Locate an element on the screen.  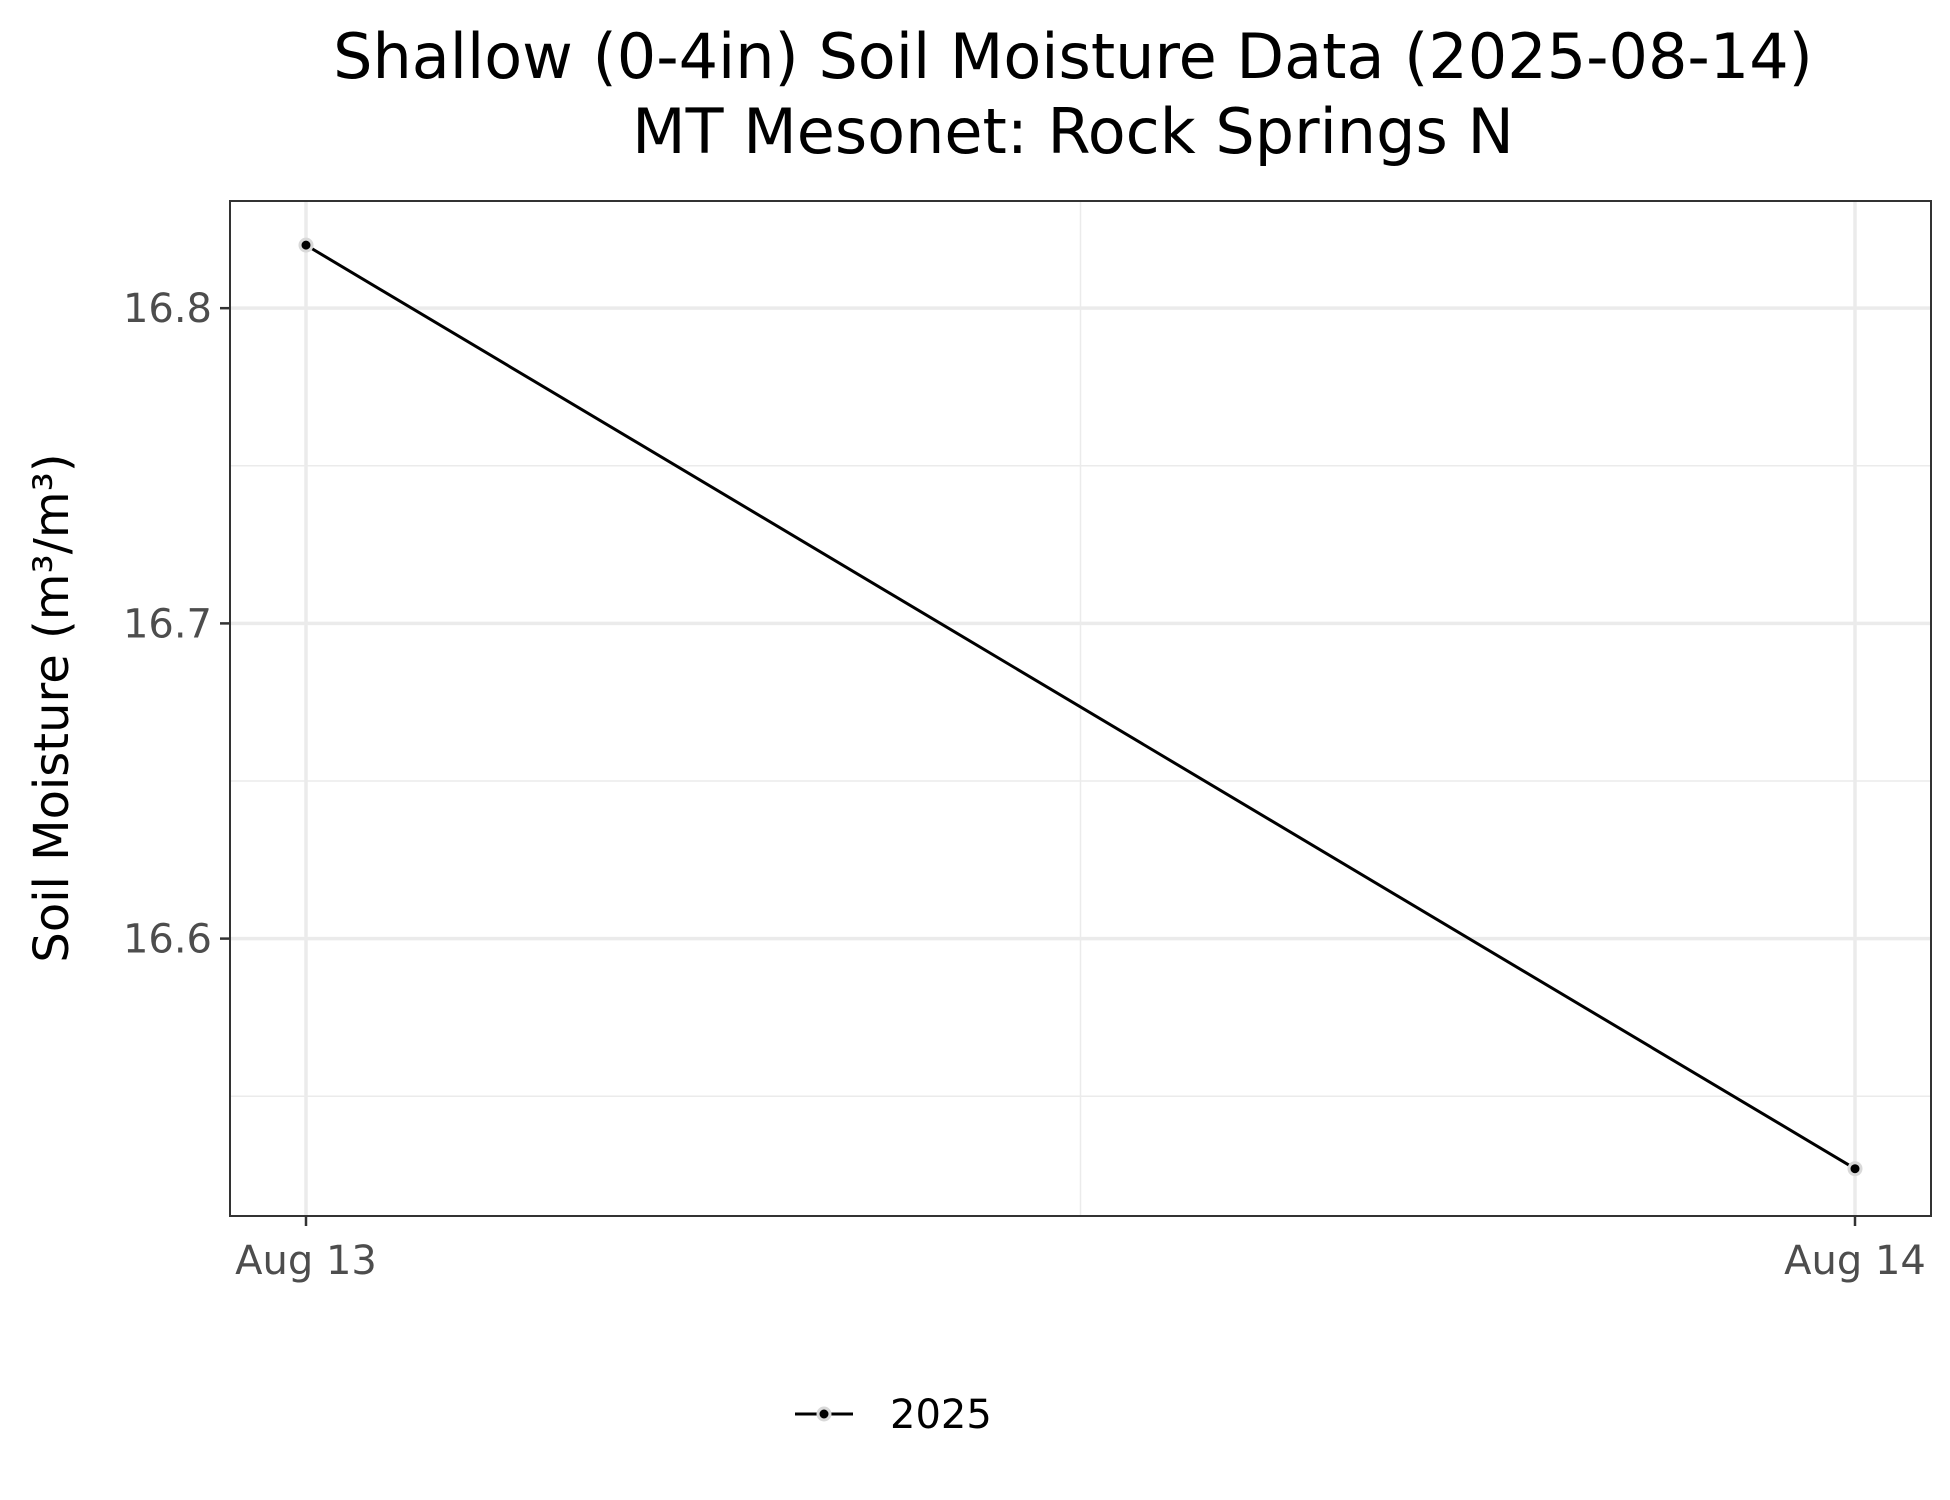
y-tick-label: 16.6 is located at coordinates (167, 940).